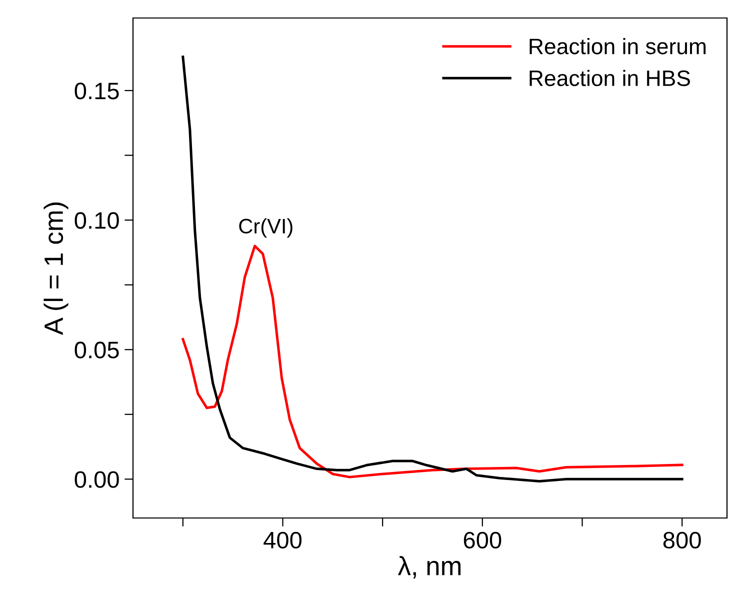 This screenshot has width=730, height=612. What do you see at coordinates (56, 269) in the screenshot?
I see `y-axis-title: A (l = 1 cm)` at bounding box center [56, 269].